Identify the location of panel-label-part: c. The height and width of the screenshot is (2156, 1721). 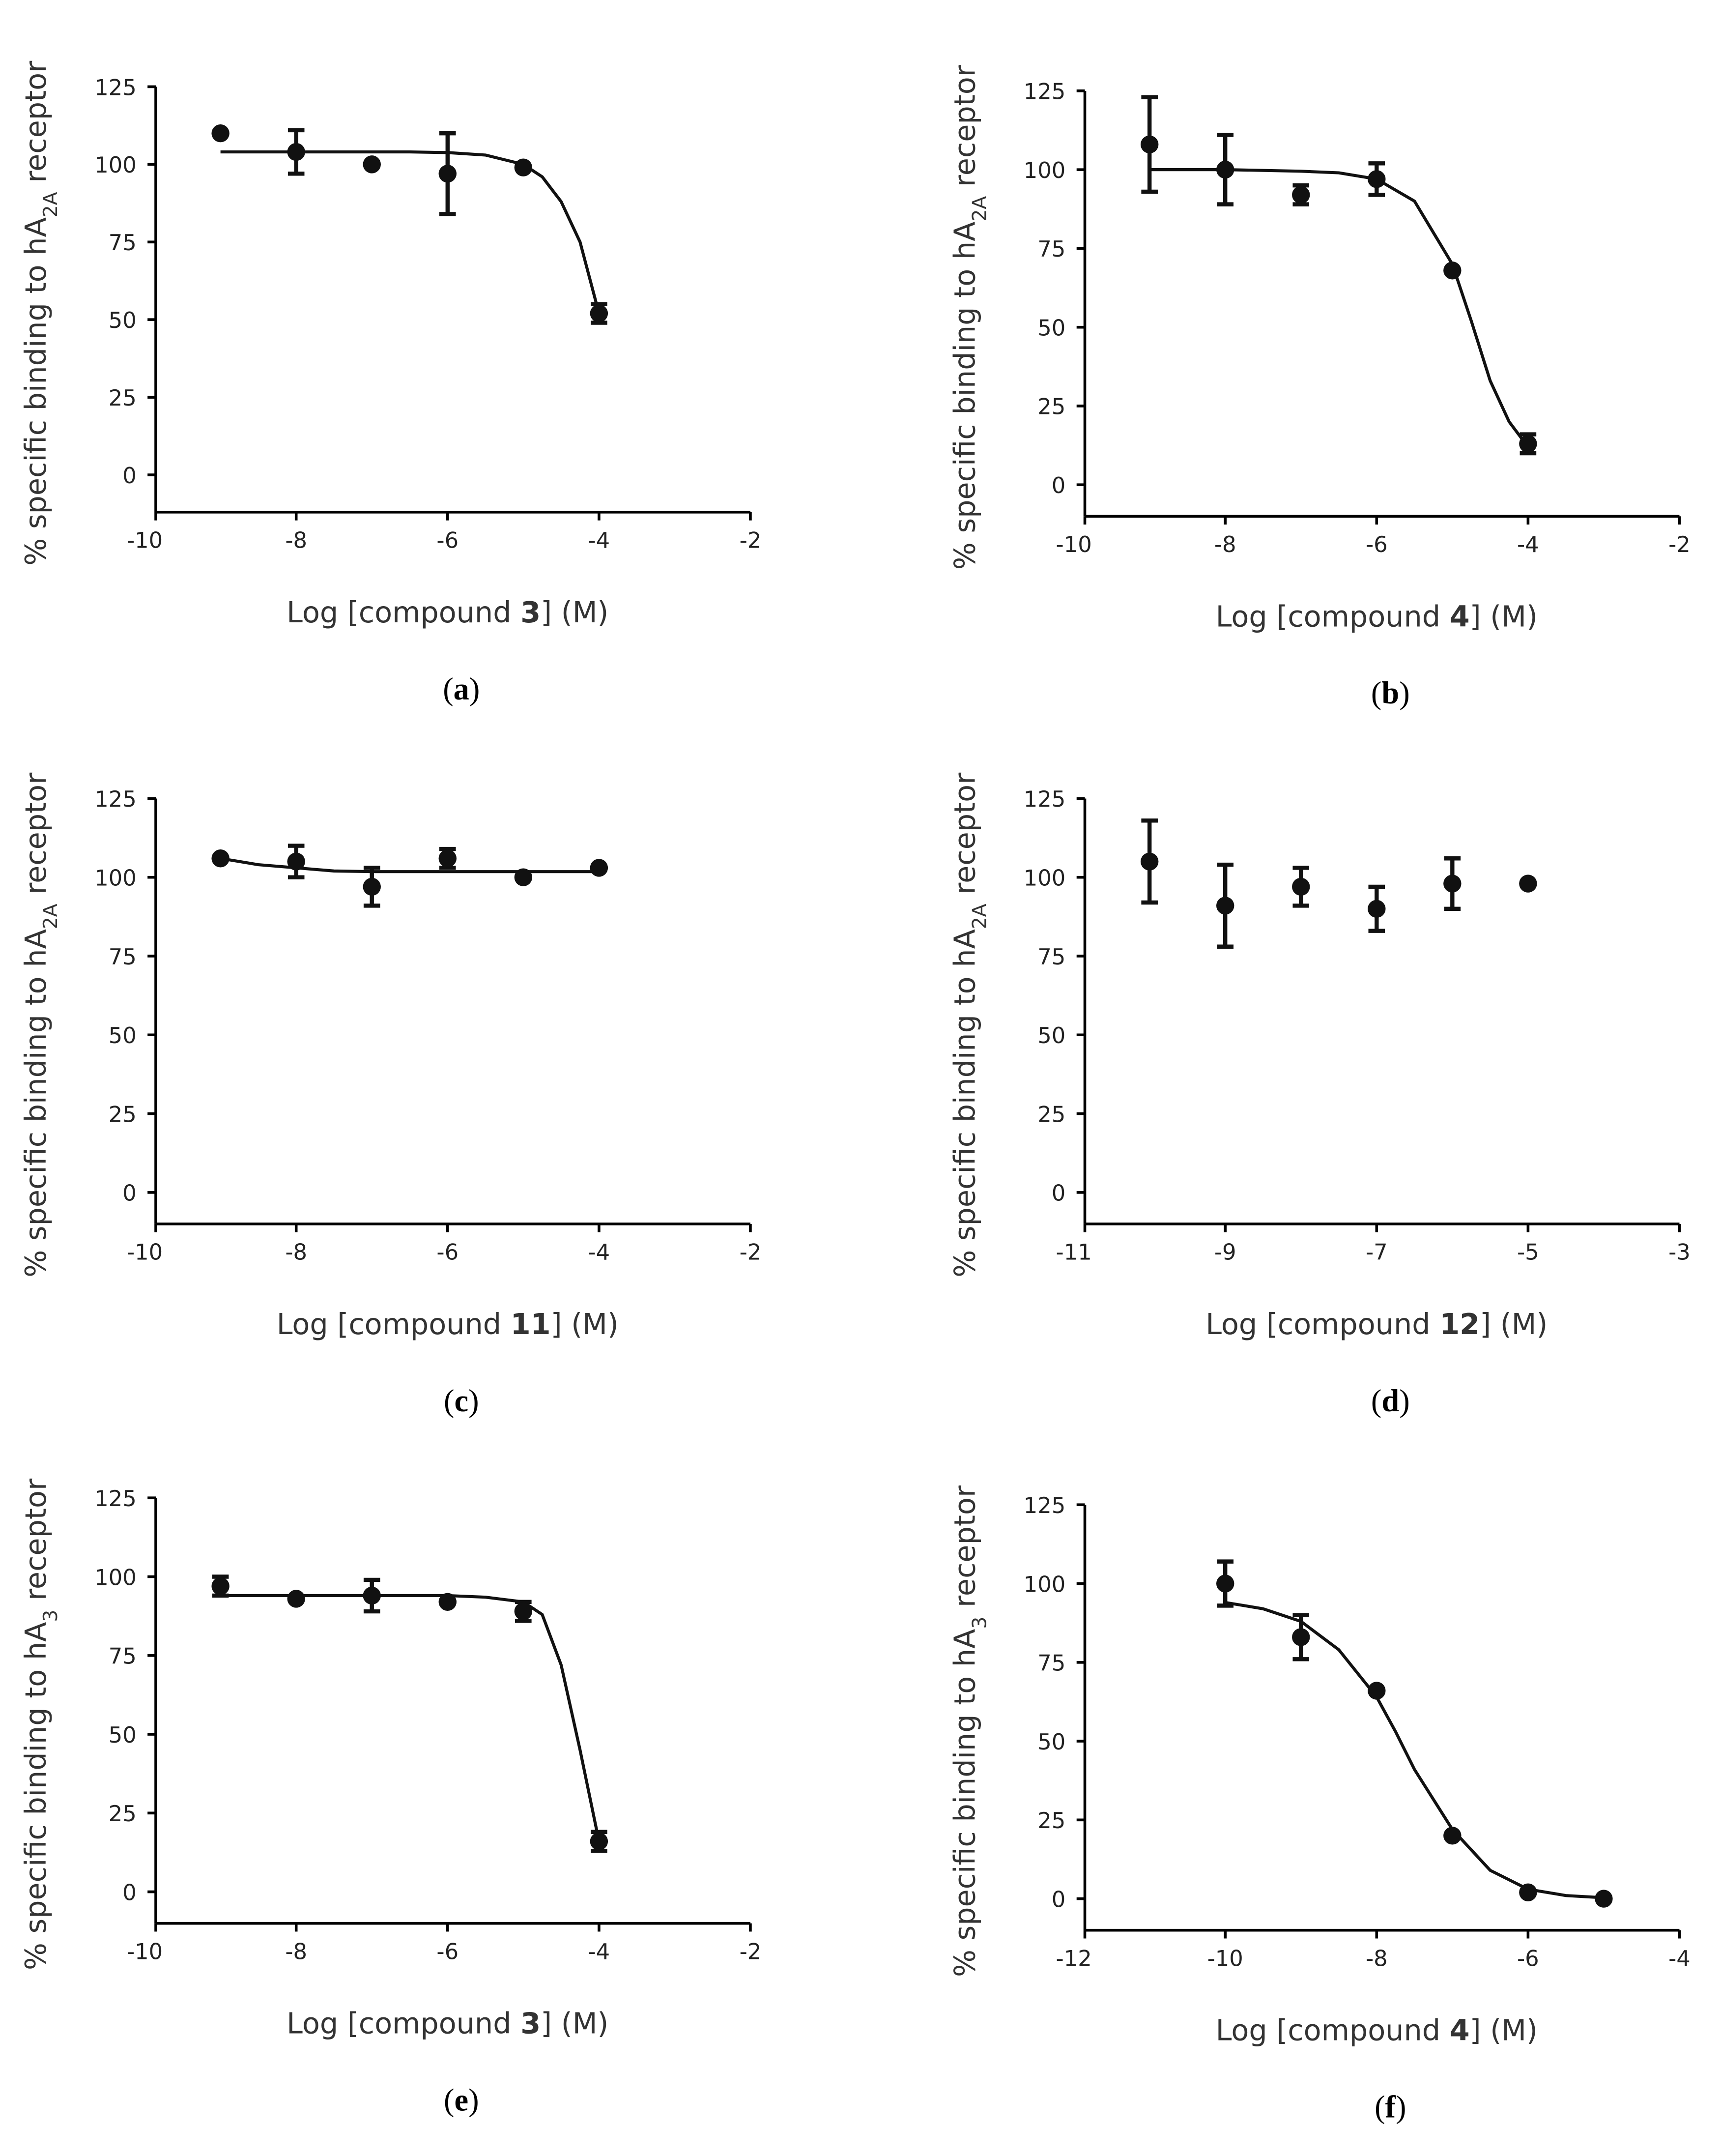
(461, 1400).